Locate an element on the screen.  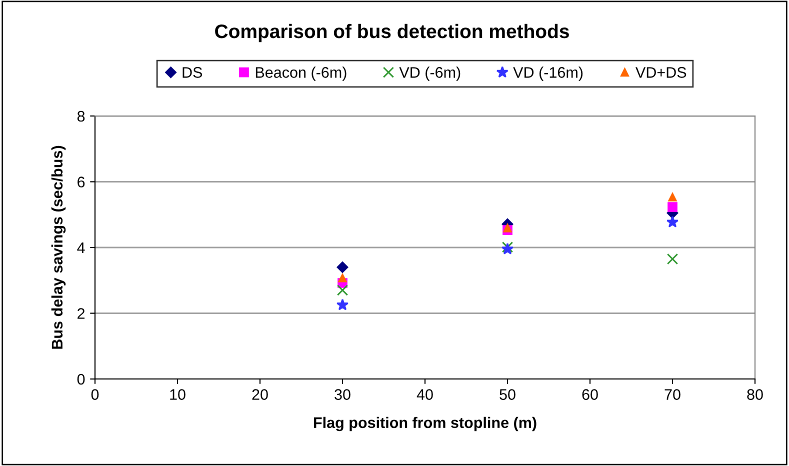
y-tick-label: 0 is located at coordinates (81, 379).